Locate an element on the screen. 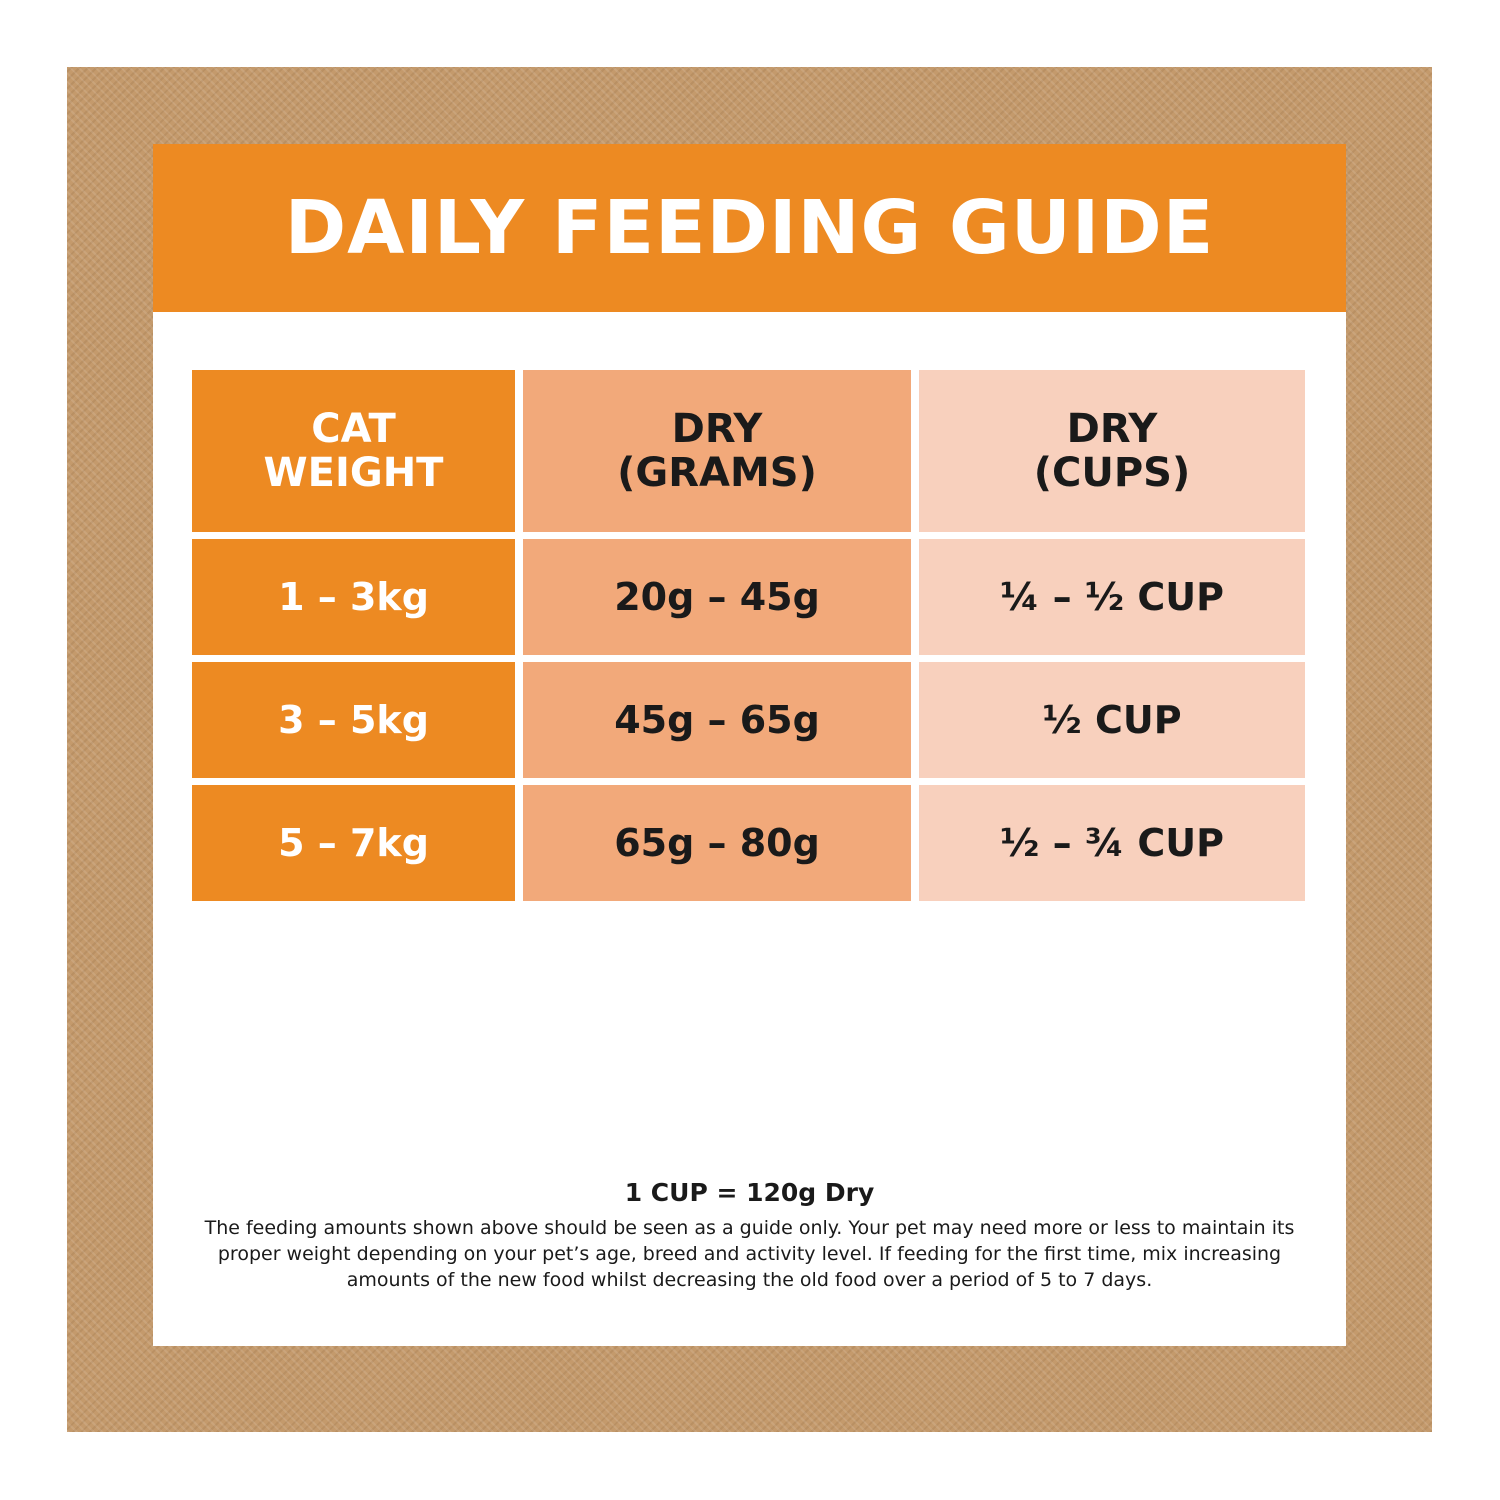  row-3-cups: ½ – ¾ CUP is located at coordinates (1112, 843).